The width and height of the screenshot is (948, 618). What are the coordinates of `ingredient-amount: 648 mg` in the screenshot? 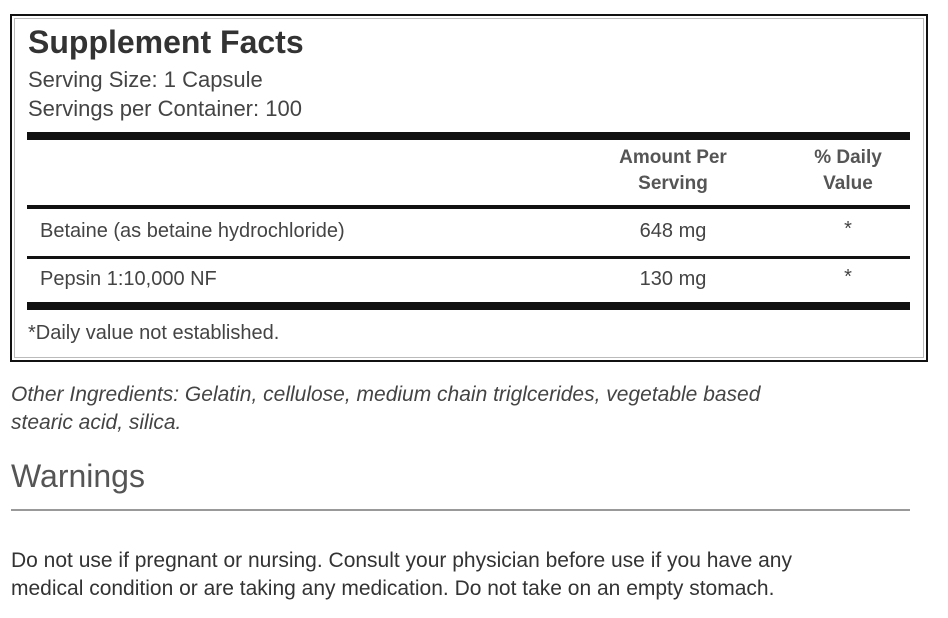 It's located at (673, 231).